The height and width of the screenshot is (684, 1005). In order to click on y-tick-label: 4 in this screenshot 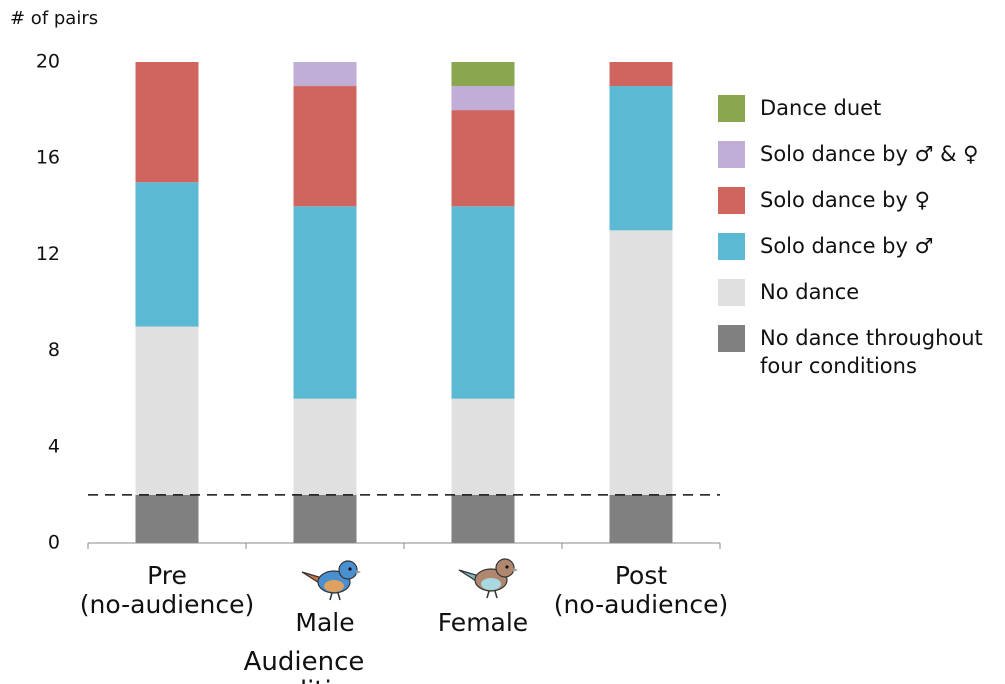, I will do `click(54, 446)`.